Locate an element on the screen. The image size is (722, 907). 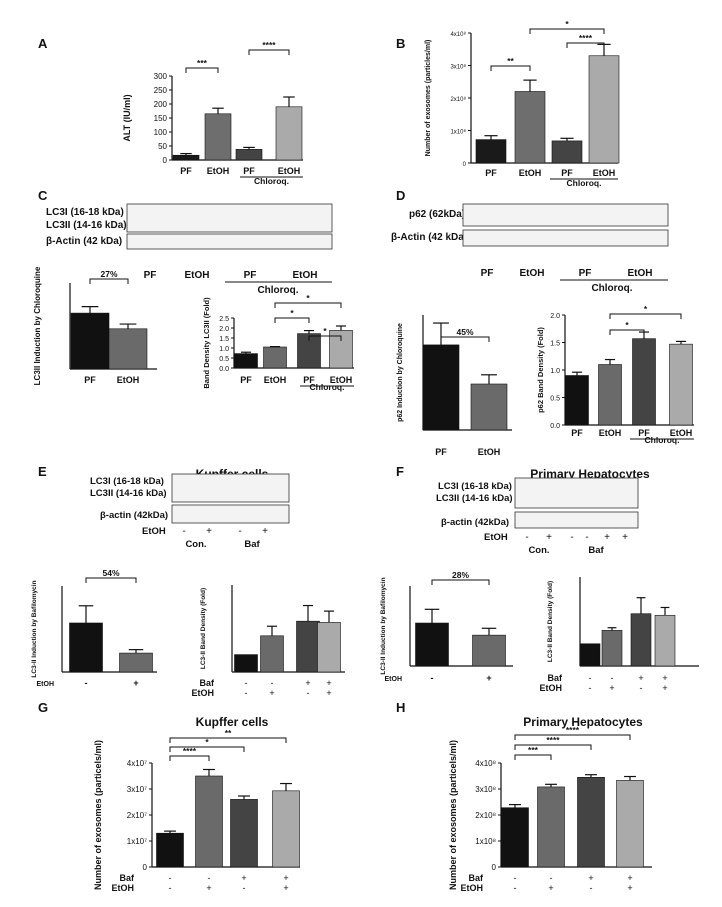
chart-b-ytick-label: 2x10⁸ is located at coordinates (458, 99).